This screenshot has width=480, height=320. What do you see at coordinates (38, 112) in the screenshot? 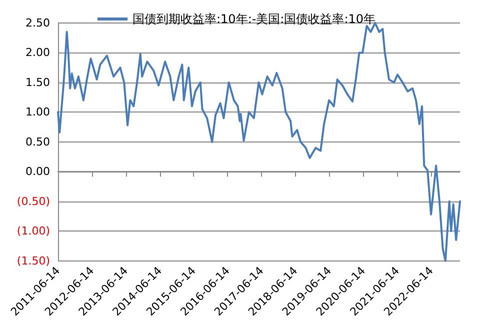
I see `y-tick-label: 1.00` at bounding box center [38, 112].